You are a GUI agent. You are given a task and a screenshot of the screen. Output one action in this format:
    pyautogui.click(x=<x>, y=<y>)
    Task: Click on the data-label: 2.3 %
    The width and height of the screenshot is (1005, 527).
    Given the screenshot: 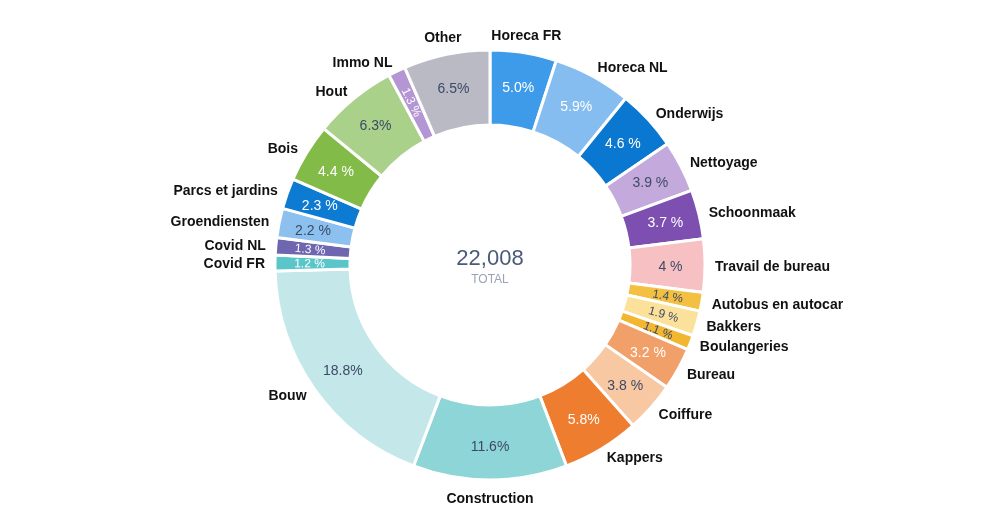 What is the action you would take?
    pyautogui.click(x=319, y=205)
    